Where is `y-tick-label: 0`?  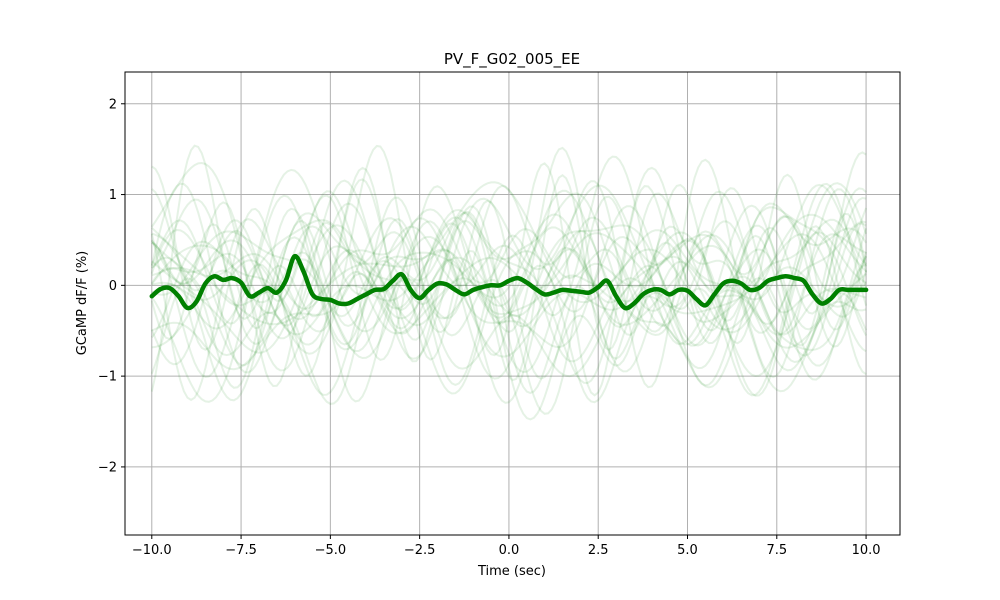
y-tick-label: 0 is located at coordinates (113, 286).